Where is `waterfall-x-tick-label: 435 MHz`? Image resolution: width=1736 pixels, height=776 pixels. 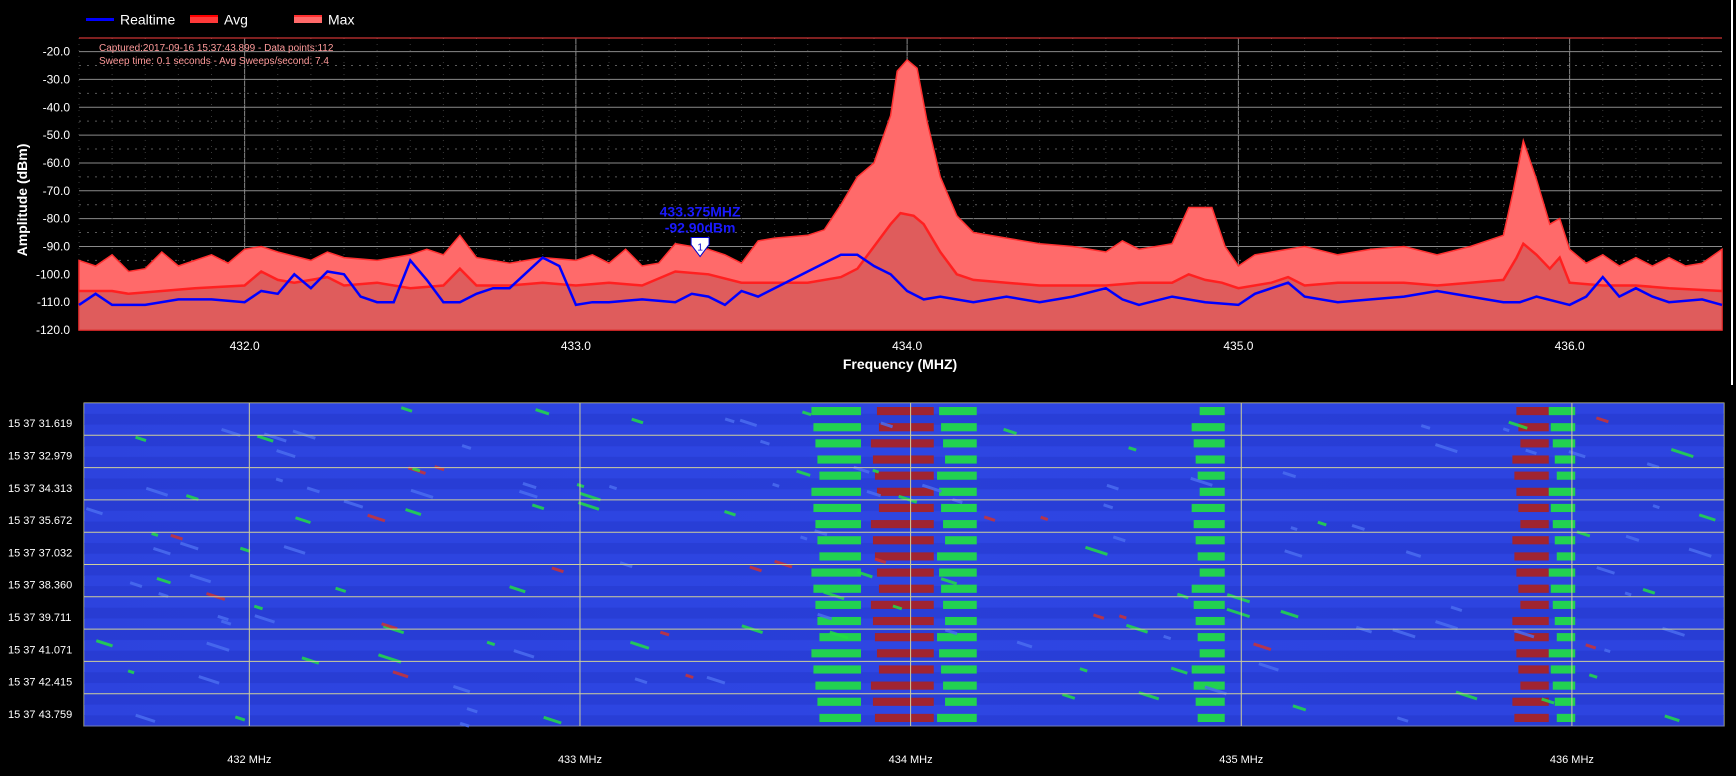 waterfall-x-tick-label: 435 MHz is located at coordinates (1241, 760).